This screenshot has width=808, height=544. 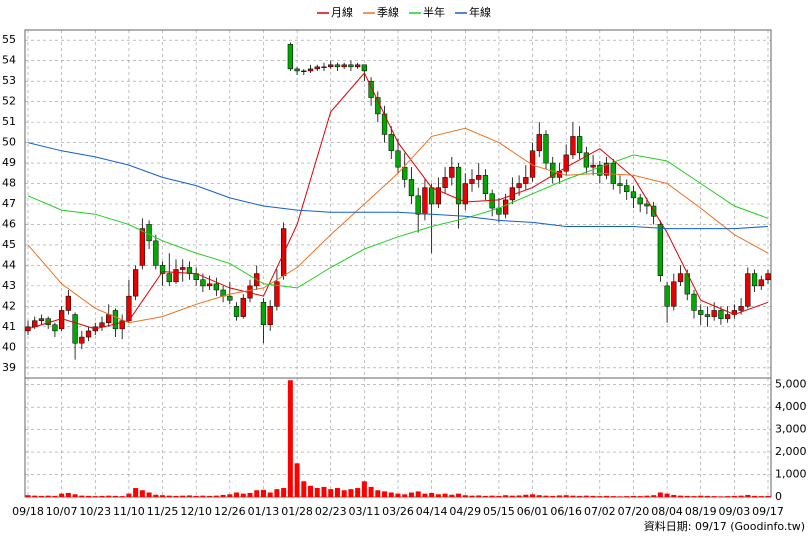 I want to click on x-tick-label: 08/04, so click(x=667, y=511).